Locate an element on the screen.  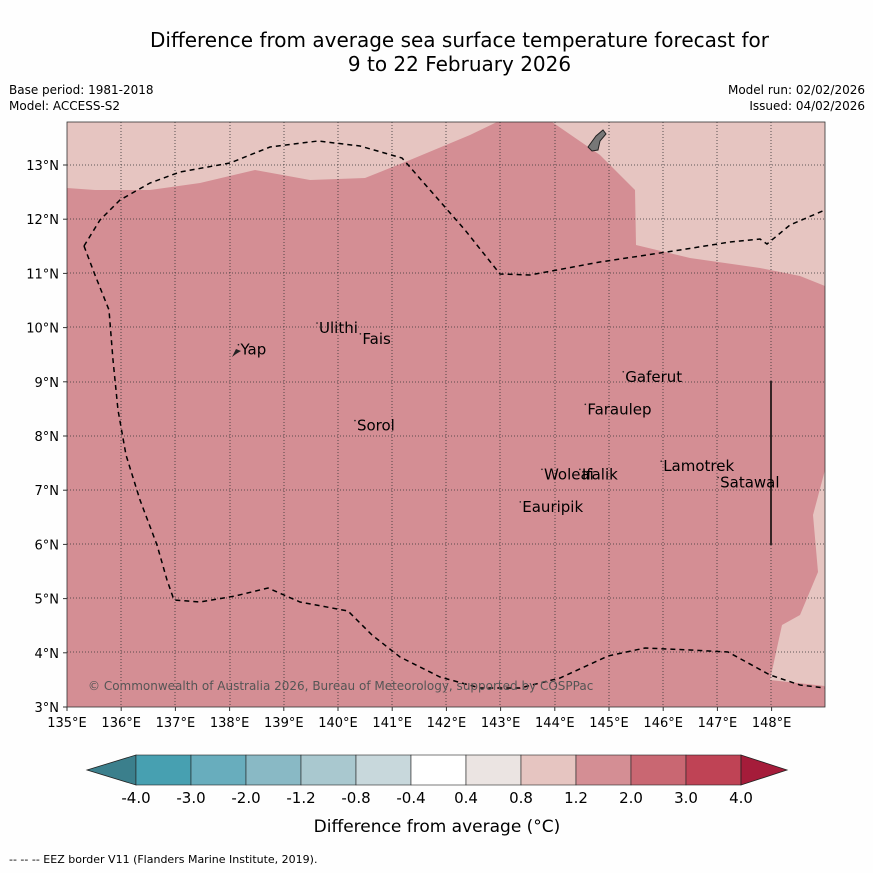
colorbar-tick-label: -0.8 is located at coordinates (355, 798).